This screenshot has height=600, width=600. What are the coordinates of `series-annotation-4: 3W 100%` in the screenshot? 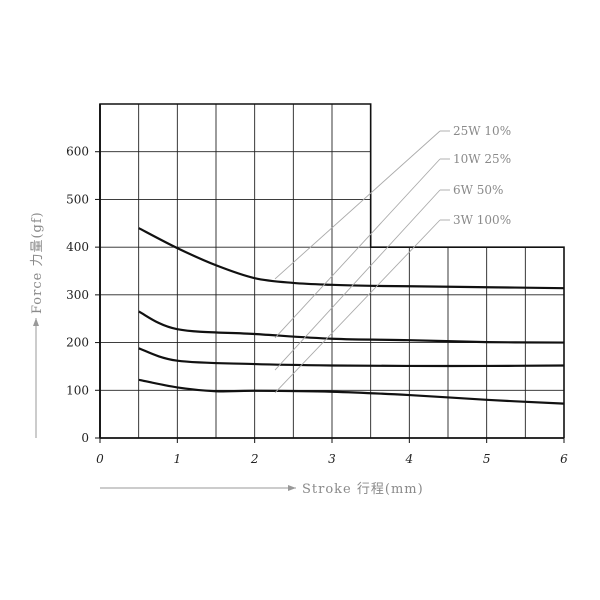 It's located at (482, 220).